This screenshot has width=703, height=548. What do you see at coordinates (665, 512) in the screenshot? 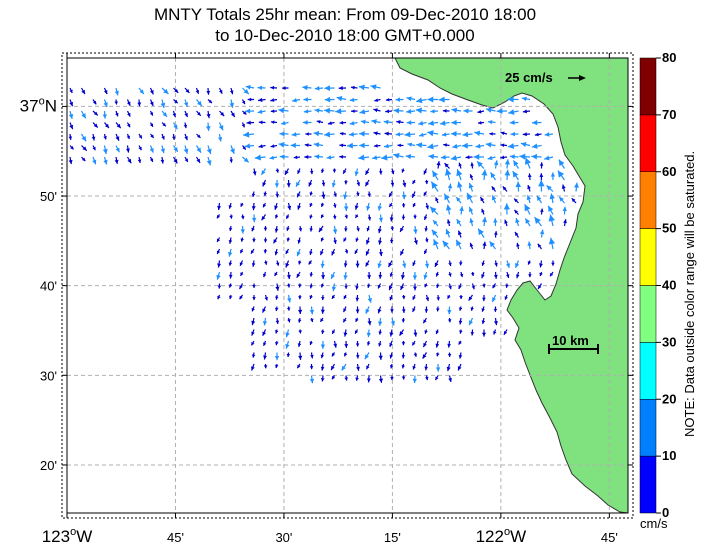
I see `colorbar-tick-label: 0` at bounding box center [665, 512].